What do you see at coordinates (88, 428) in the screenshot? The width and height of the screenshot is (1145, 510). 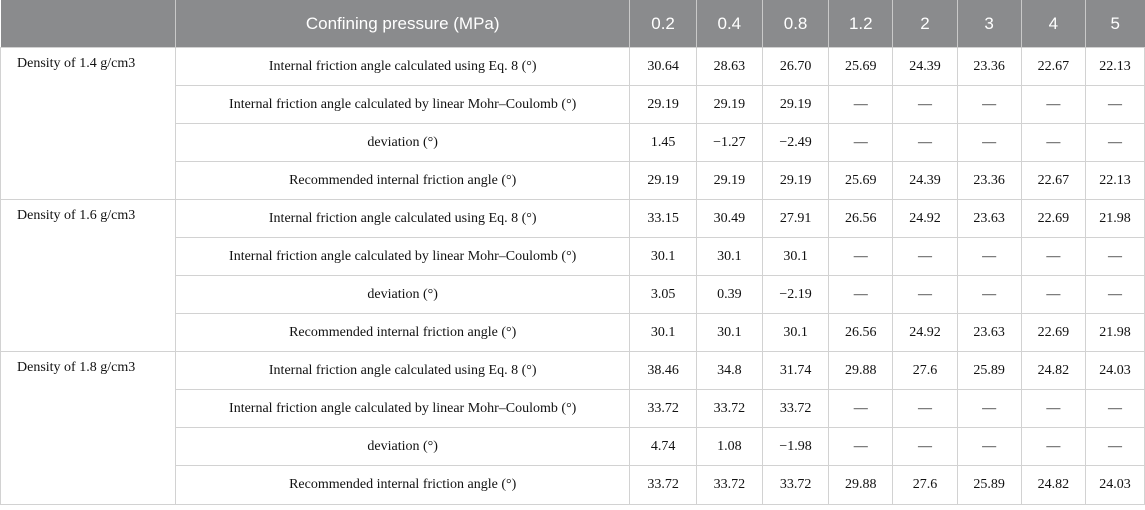 I see `density-group-label: Density of 1.8 g/cm3` at bounding box center [88, 428].